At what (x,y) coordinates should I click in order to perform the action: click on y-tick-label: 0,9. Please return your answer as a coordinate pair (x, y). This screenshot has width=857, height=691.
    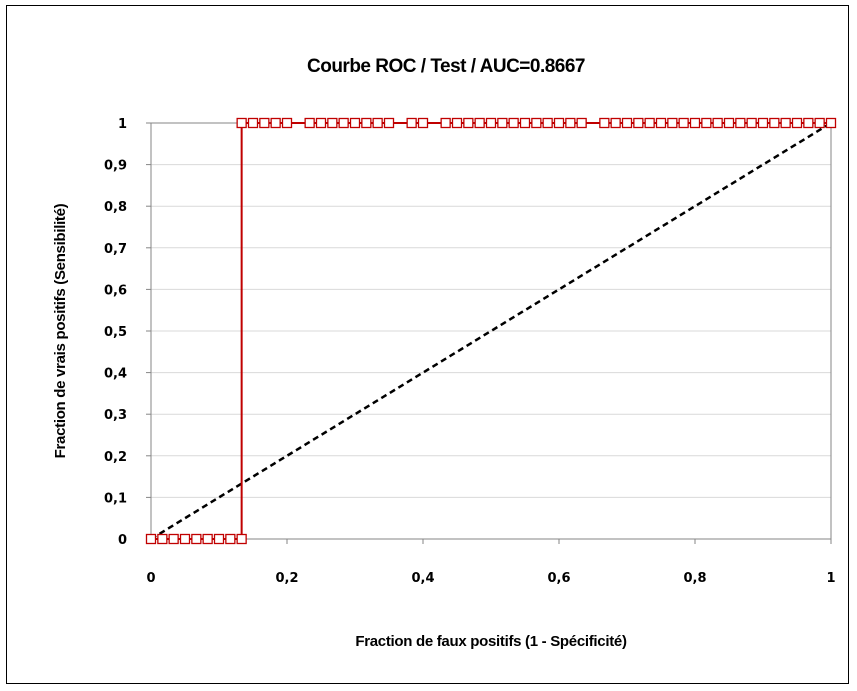
    Looking at the image, I should click on (115, 166).